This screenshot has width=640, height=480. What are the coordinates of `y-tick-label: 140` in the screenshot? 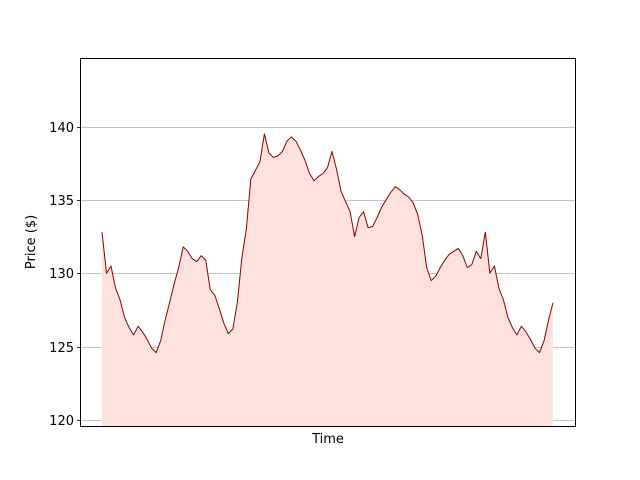 It's located at (61, 128).